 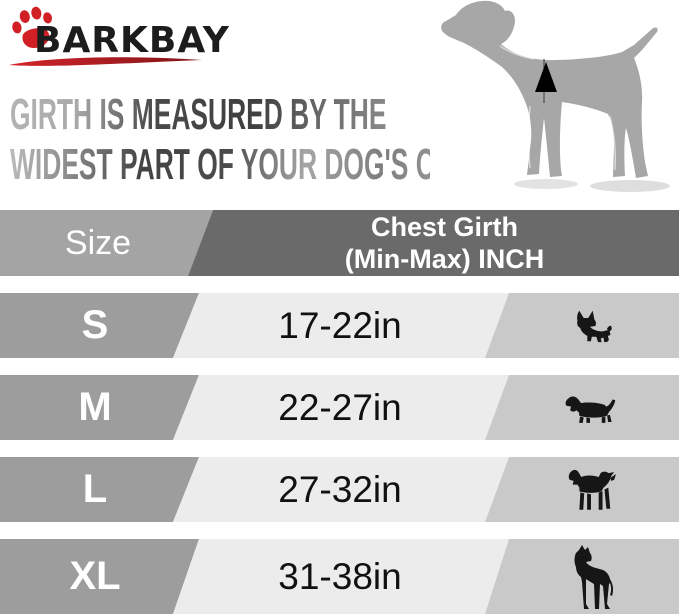 I want to click on brand-name: BARKBAY, so click(x=132, y=40).